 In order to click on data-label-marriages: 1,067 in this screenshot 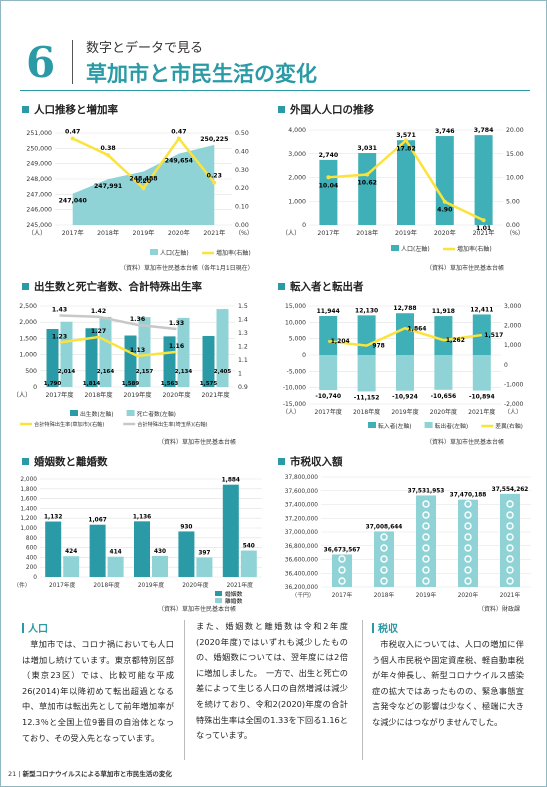, I will do `click(97, 521)`.